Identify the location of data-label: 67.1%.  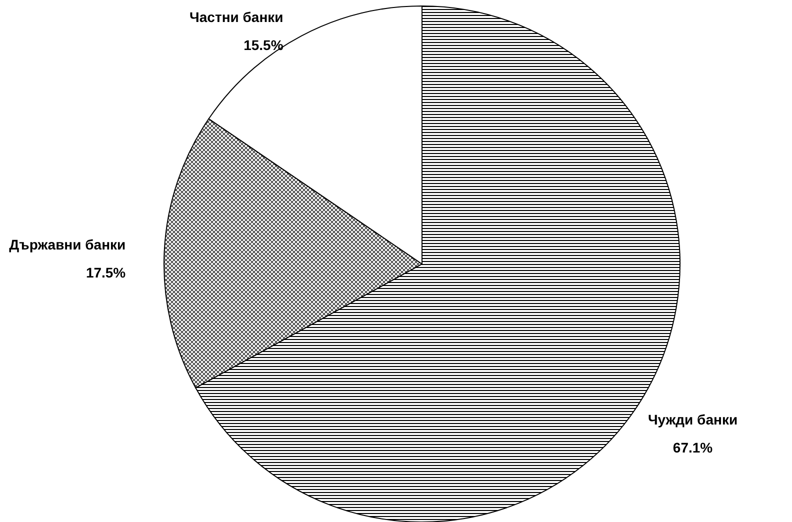
(693, 448).